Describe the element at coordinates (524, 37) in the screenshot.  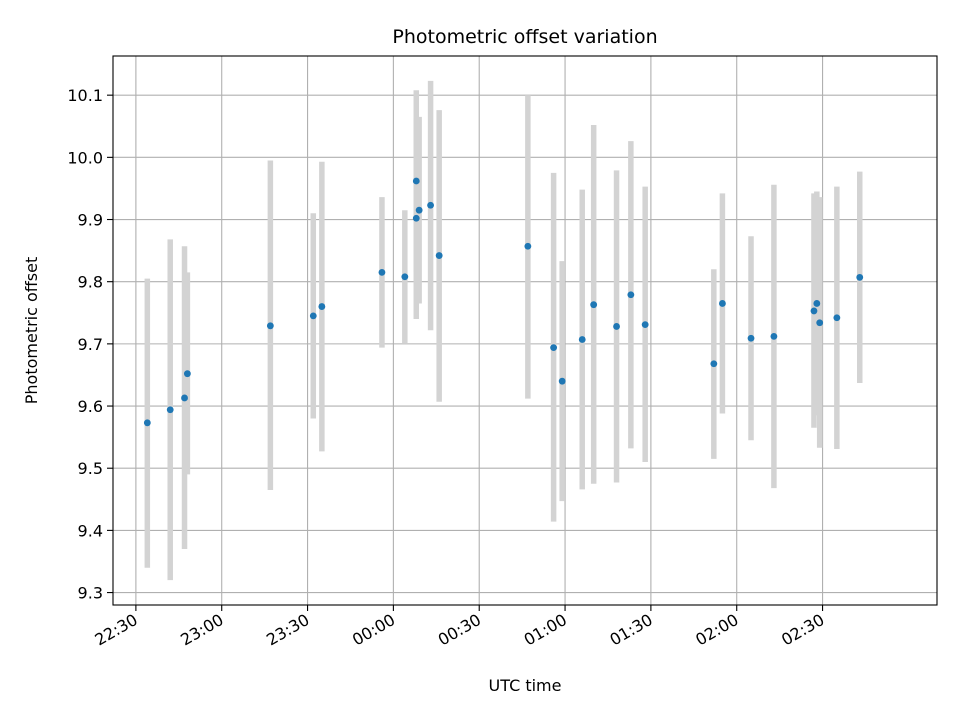
I see `chart-title: Photometric offset variation` at that location.